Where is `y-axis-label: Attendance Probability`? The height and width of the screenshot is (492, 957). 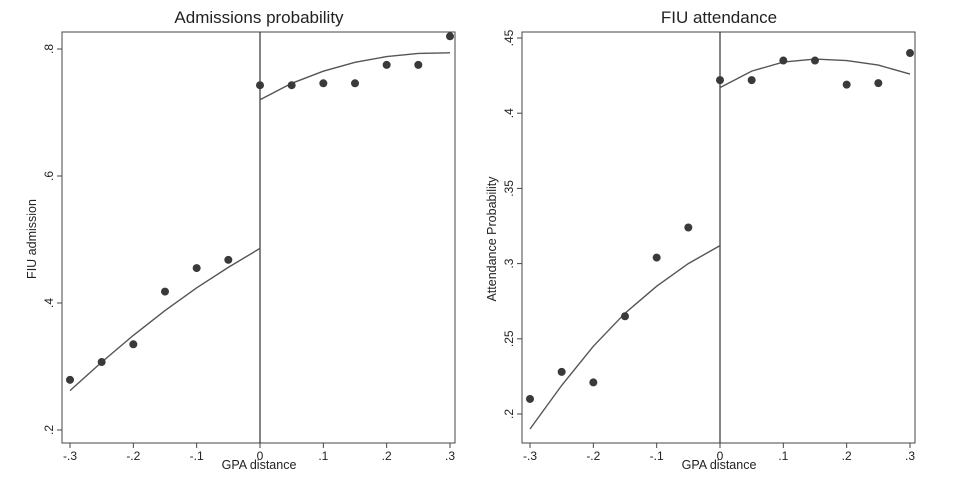
y-axis-label: Attendance Probability is located at coordinates (492, 239).